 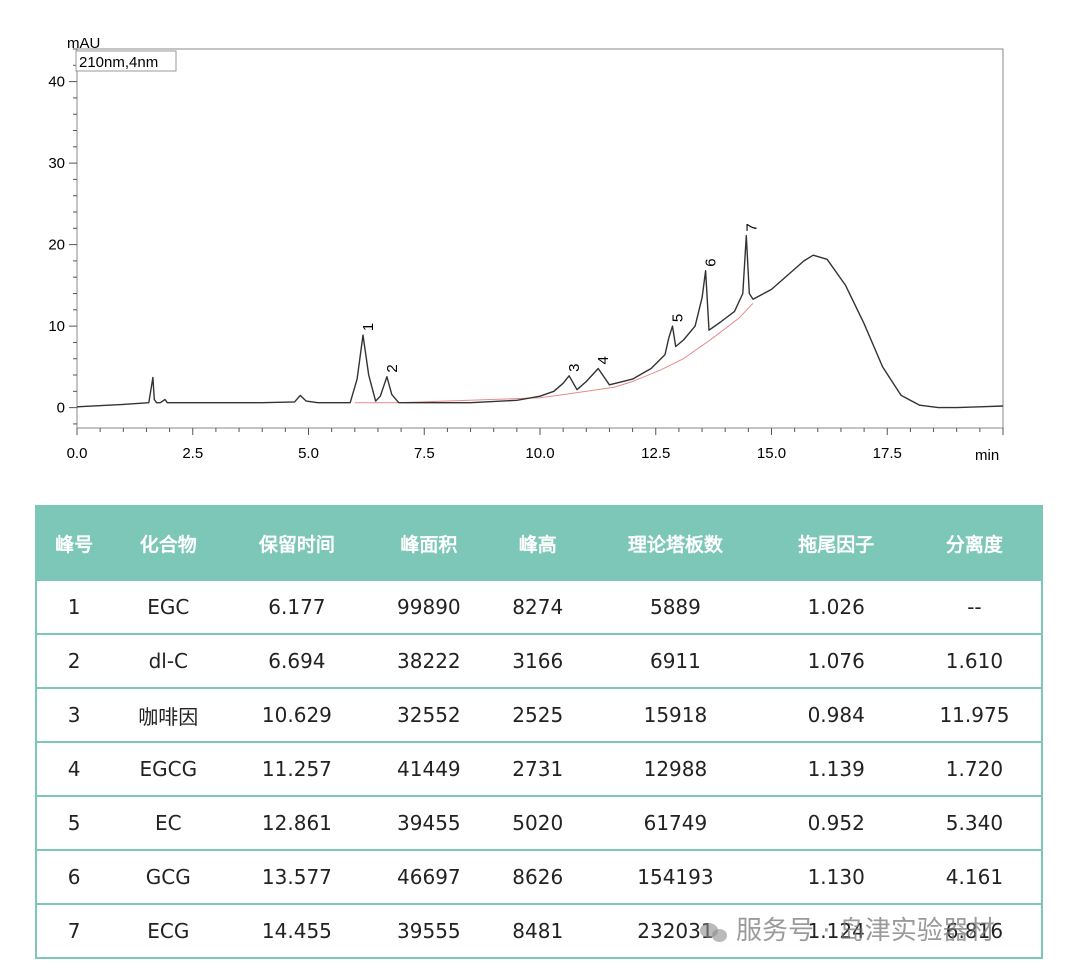 I want to click on y-axis-unit-label: mAU, so click(x=83, y=43).